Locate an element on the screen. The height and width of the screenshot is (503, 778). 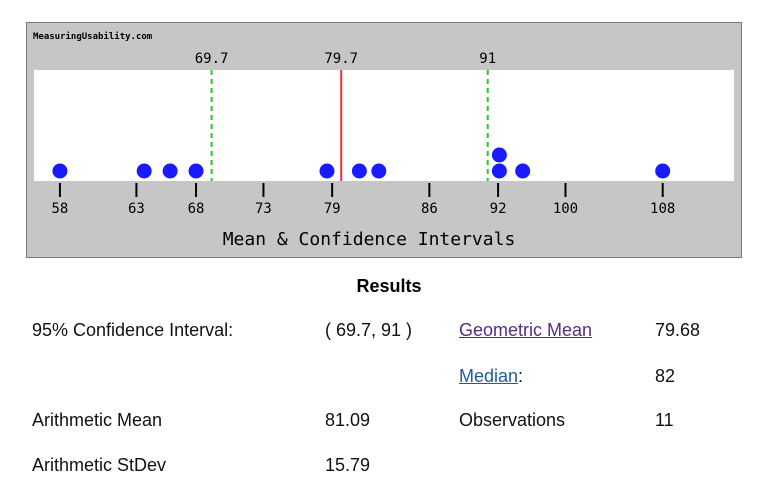
x-tick-label: 92 is located at coordinates (498, 209).